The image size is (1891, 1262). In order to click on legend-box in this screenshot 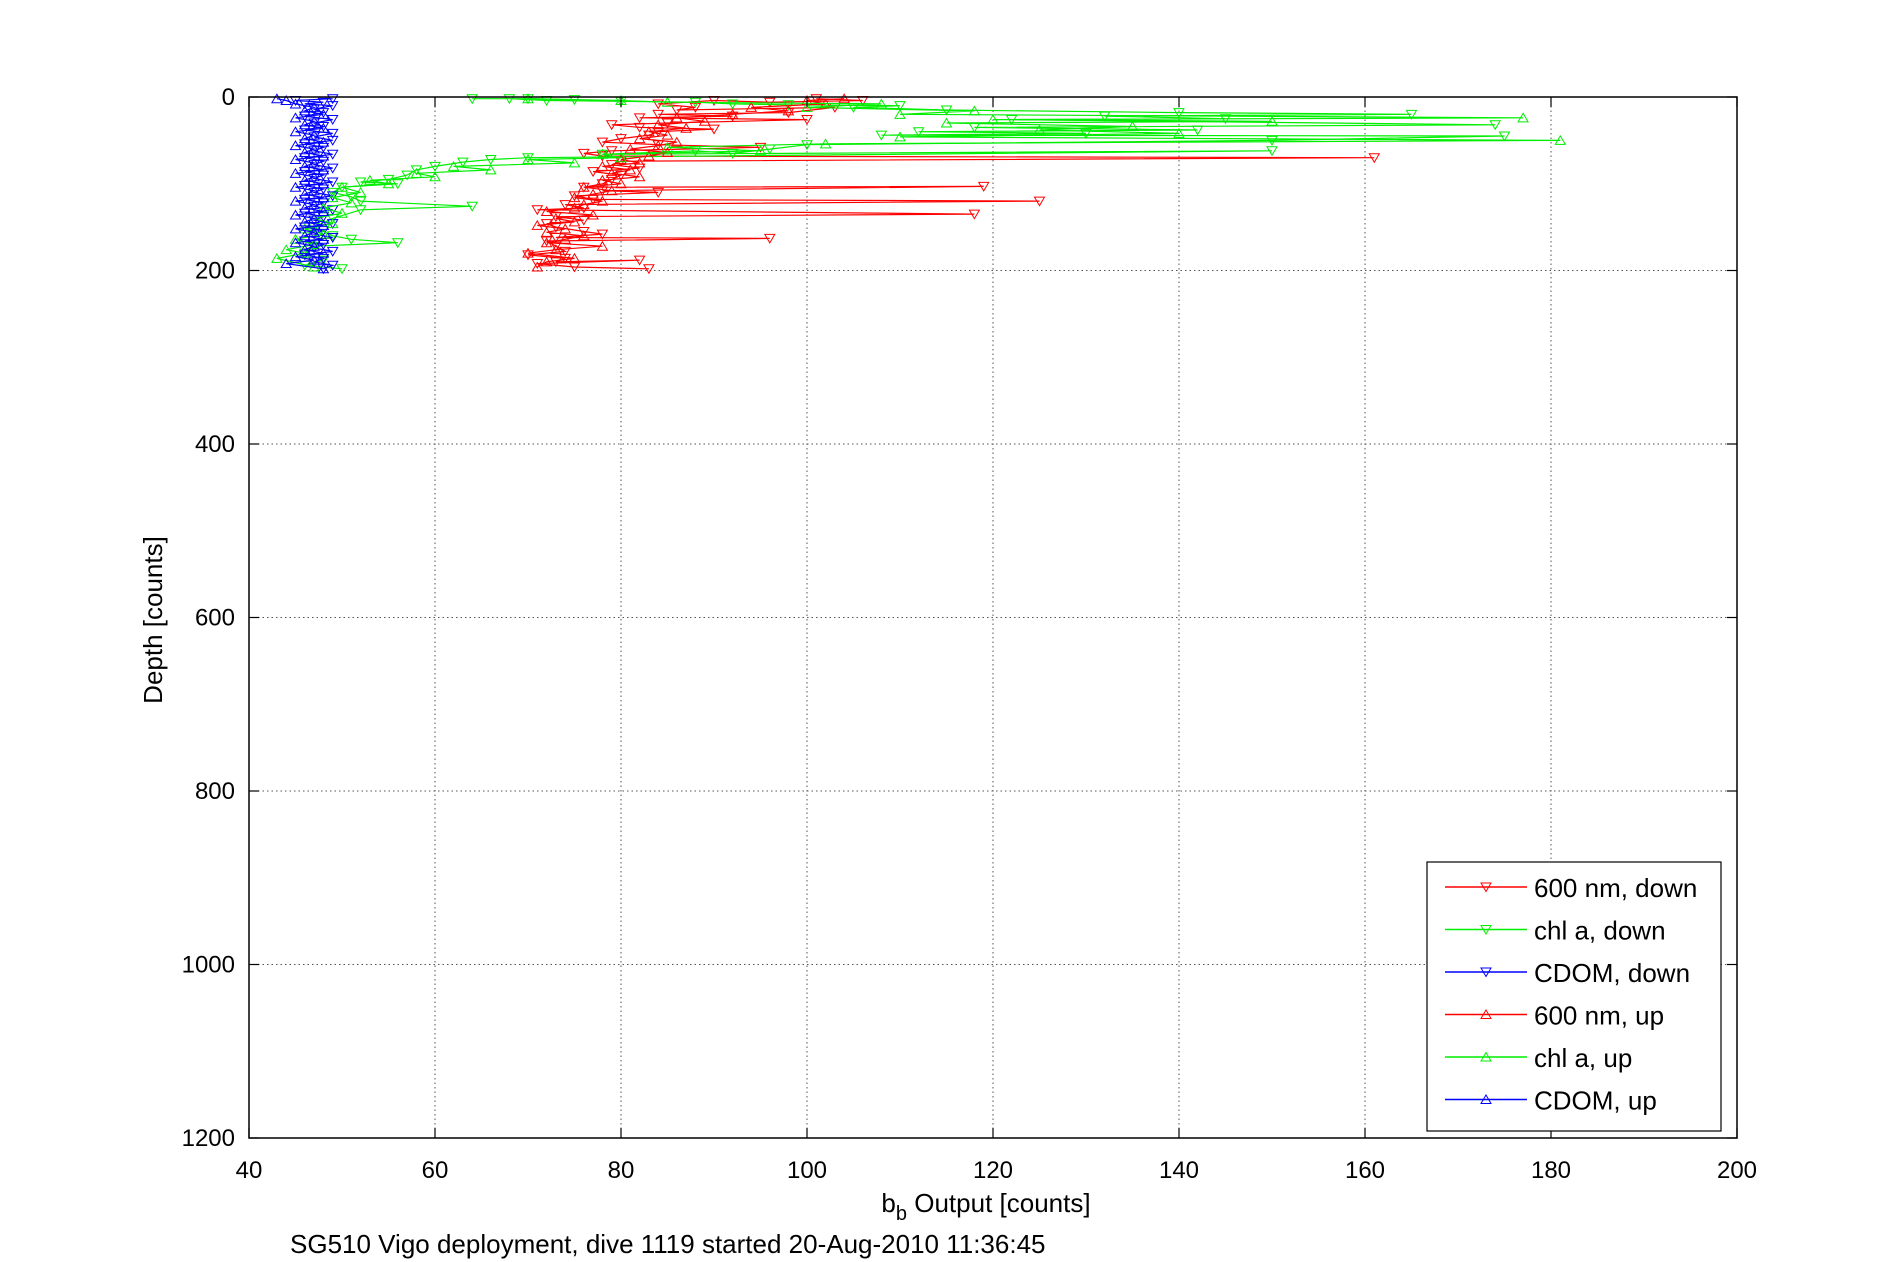, I will do `click(1574, 996)`.